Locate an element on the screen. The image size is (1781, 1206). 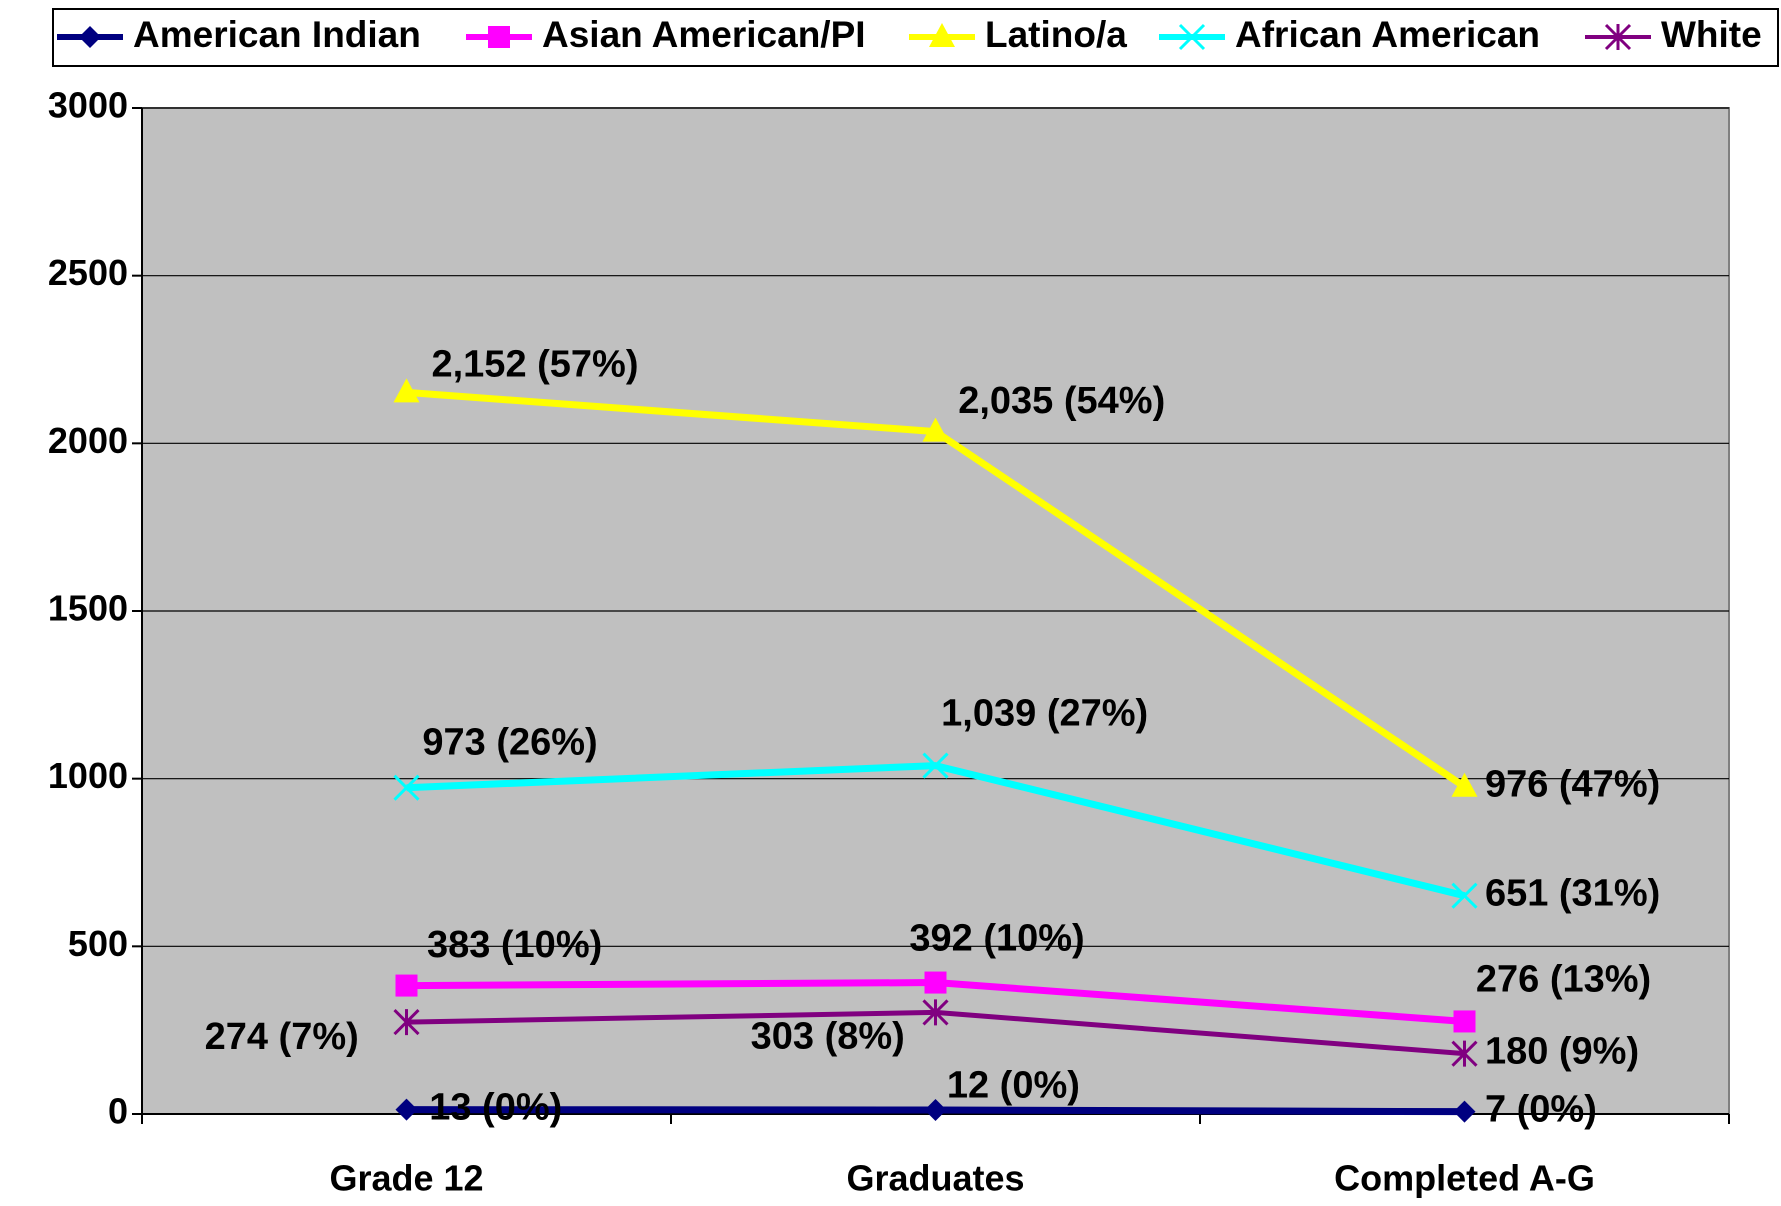
x-tick-label: Grade 12 is located at coordinates (406, 1178).